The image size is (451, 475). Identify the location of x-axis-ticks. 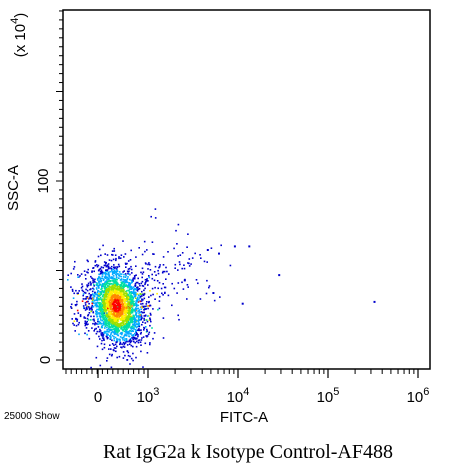
(242, 373).